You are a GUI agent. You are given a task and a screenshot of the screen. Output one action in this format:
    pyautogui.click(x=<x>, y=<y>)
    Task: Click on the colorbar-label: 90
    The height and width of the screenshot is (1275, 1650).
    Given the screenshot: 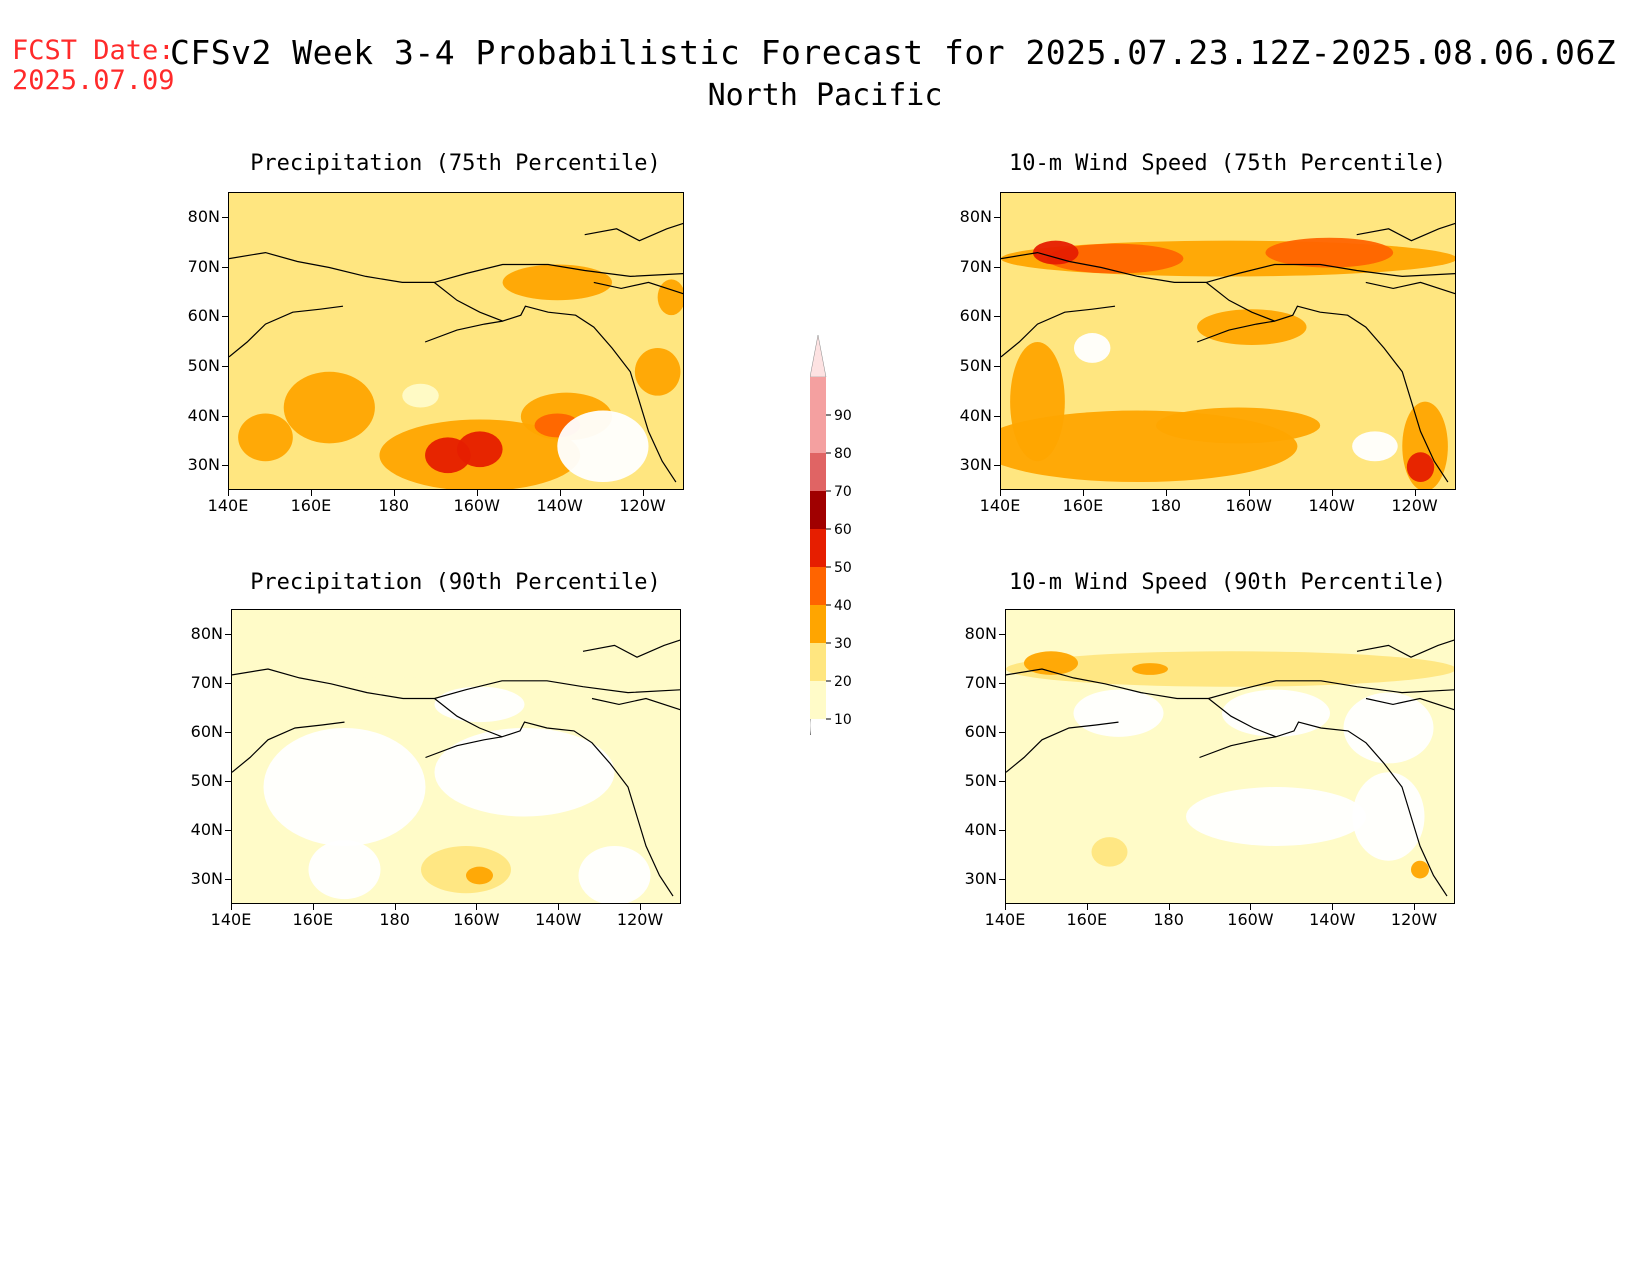 What is the action you would take?
    pyautogui.click(x=843, y=416)
    